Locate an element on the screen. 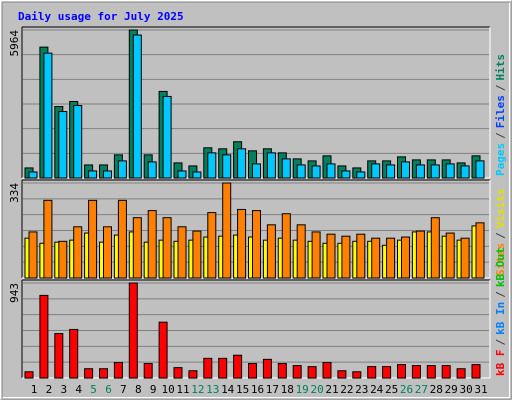 The width and height of the screenshot is (512, 400). legend-entry: kB F is located at coordinates (500, 363).